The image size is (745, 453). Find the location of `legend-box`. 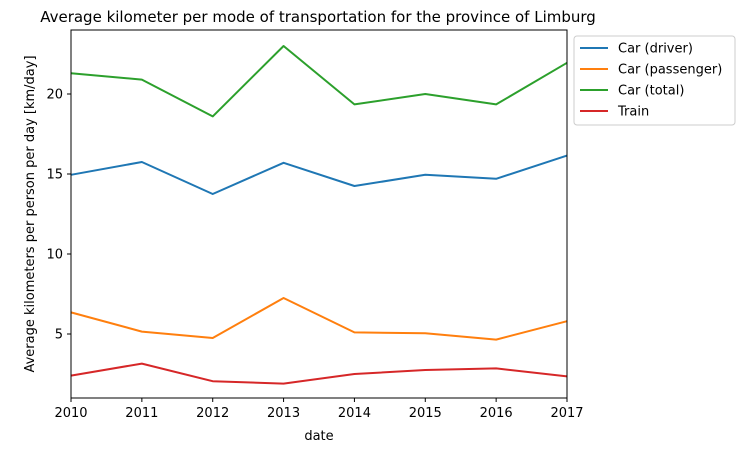

legend-box is located at coordinates (654, 80).